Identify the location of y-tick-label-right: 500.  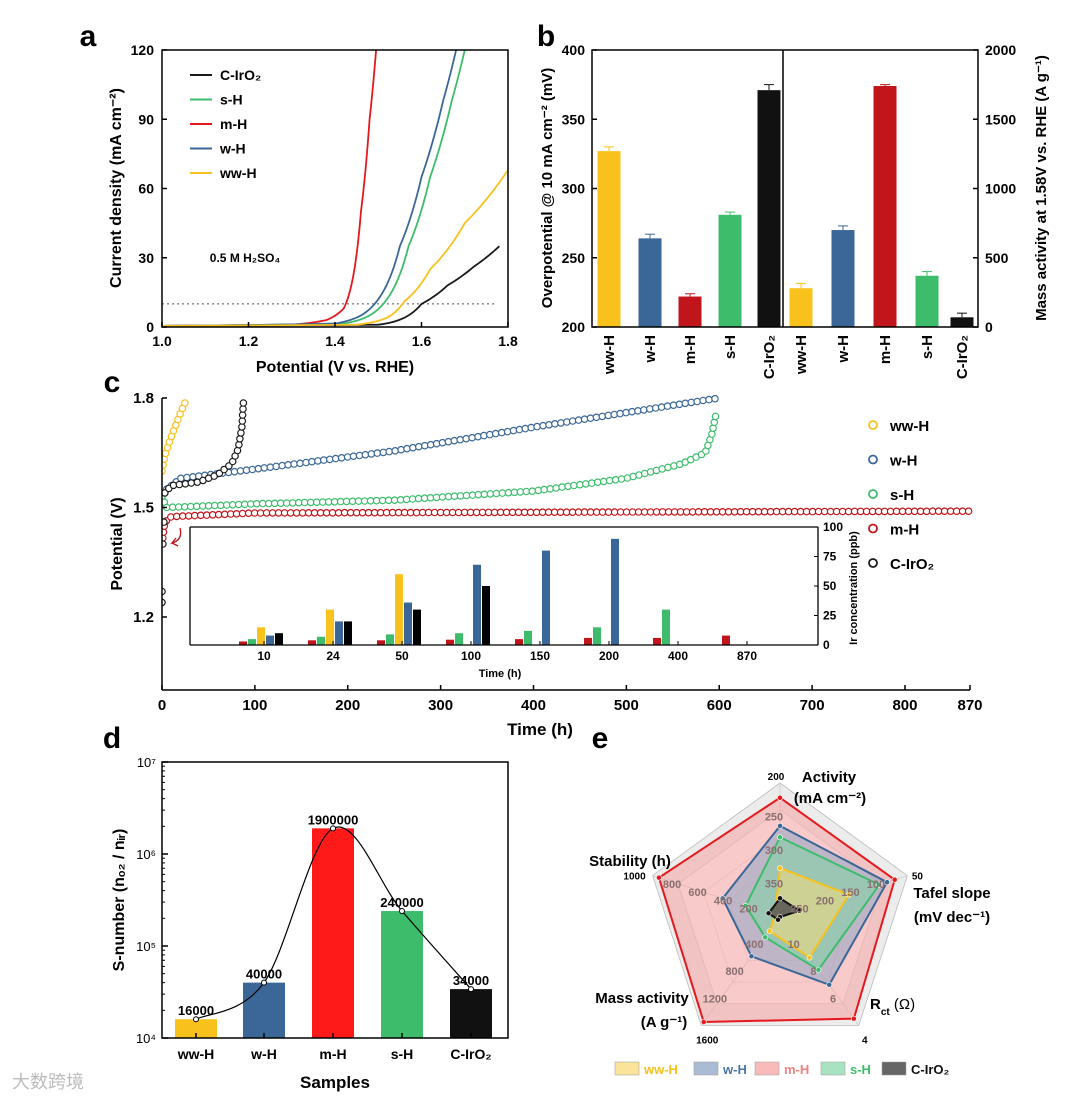
(997, 258).